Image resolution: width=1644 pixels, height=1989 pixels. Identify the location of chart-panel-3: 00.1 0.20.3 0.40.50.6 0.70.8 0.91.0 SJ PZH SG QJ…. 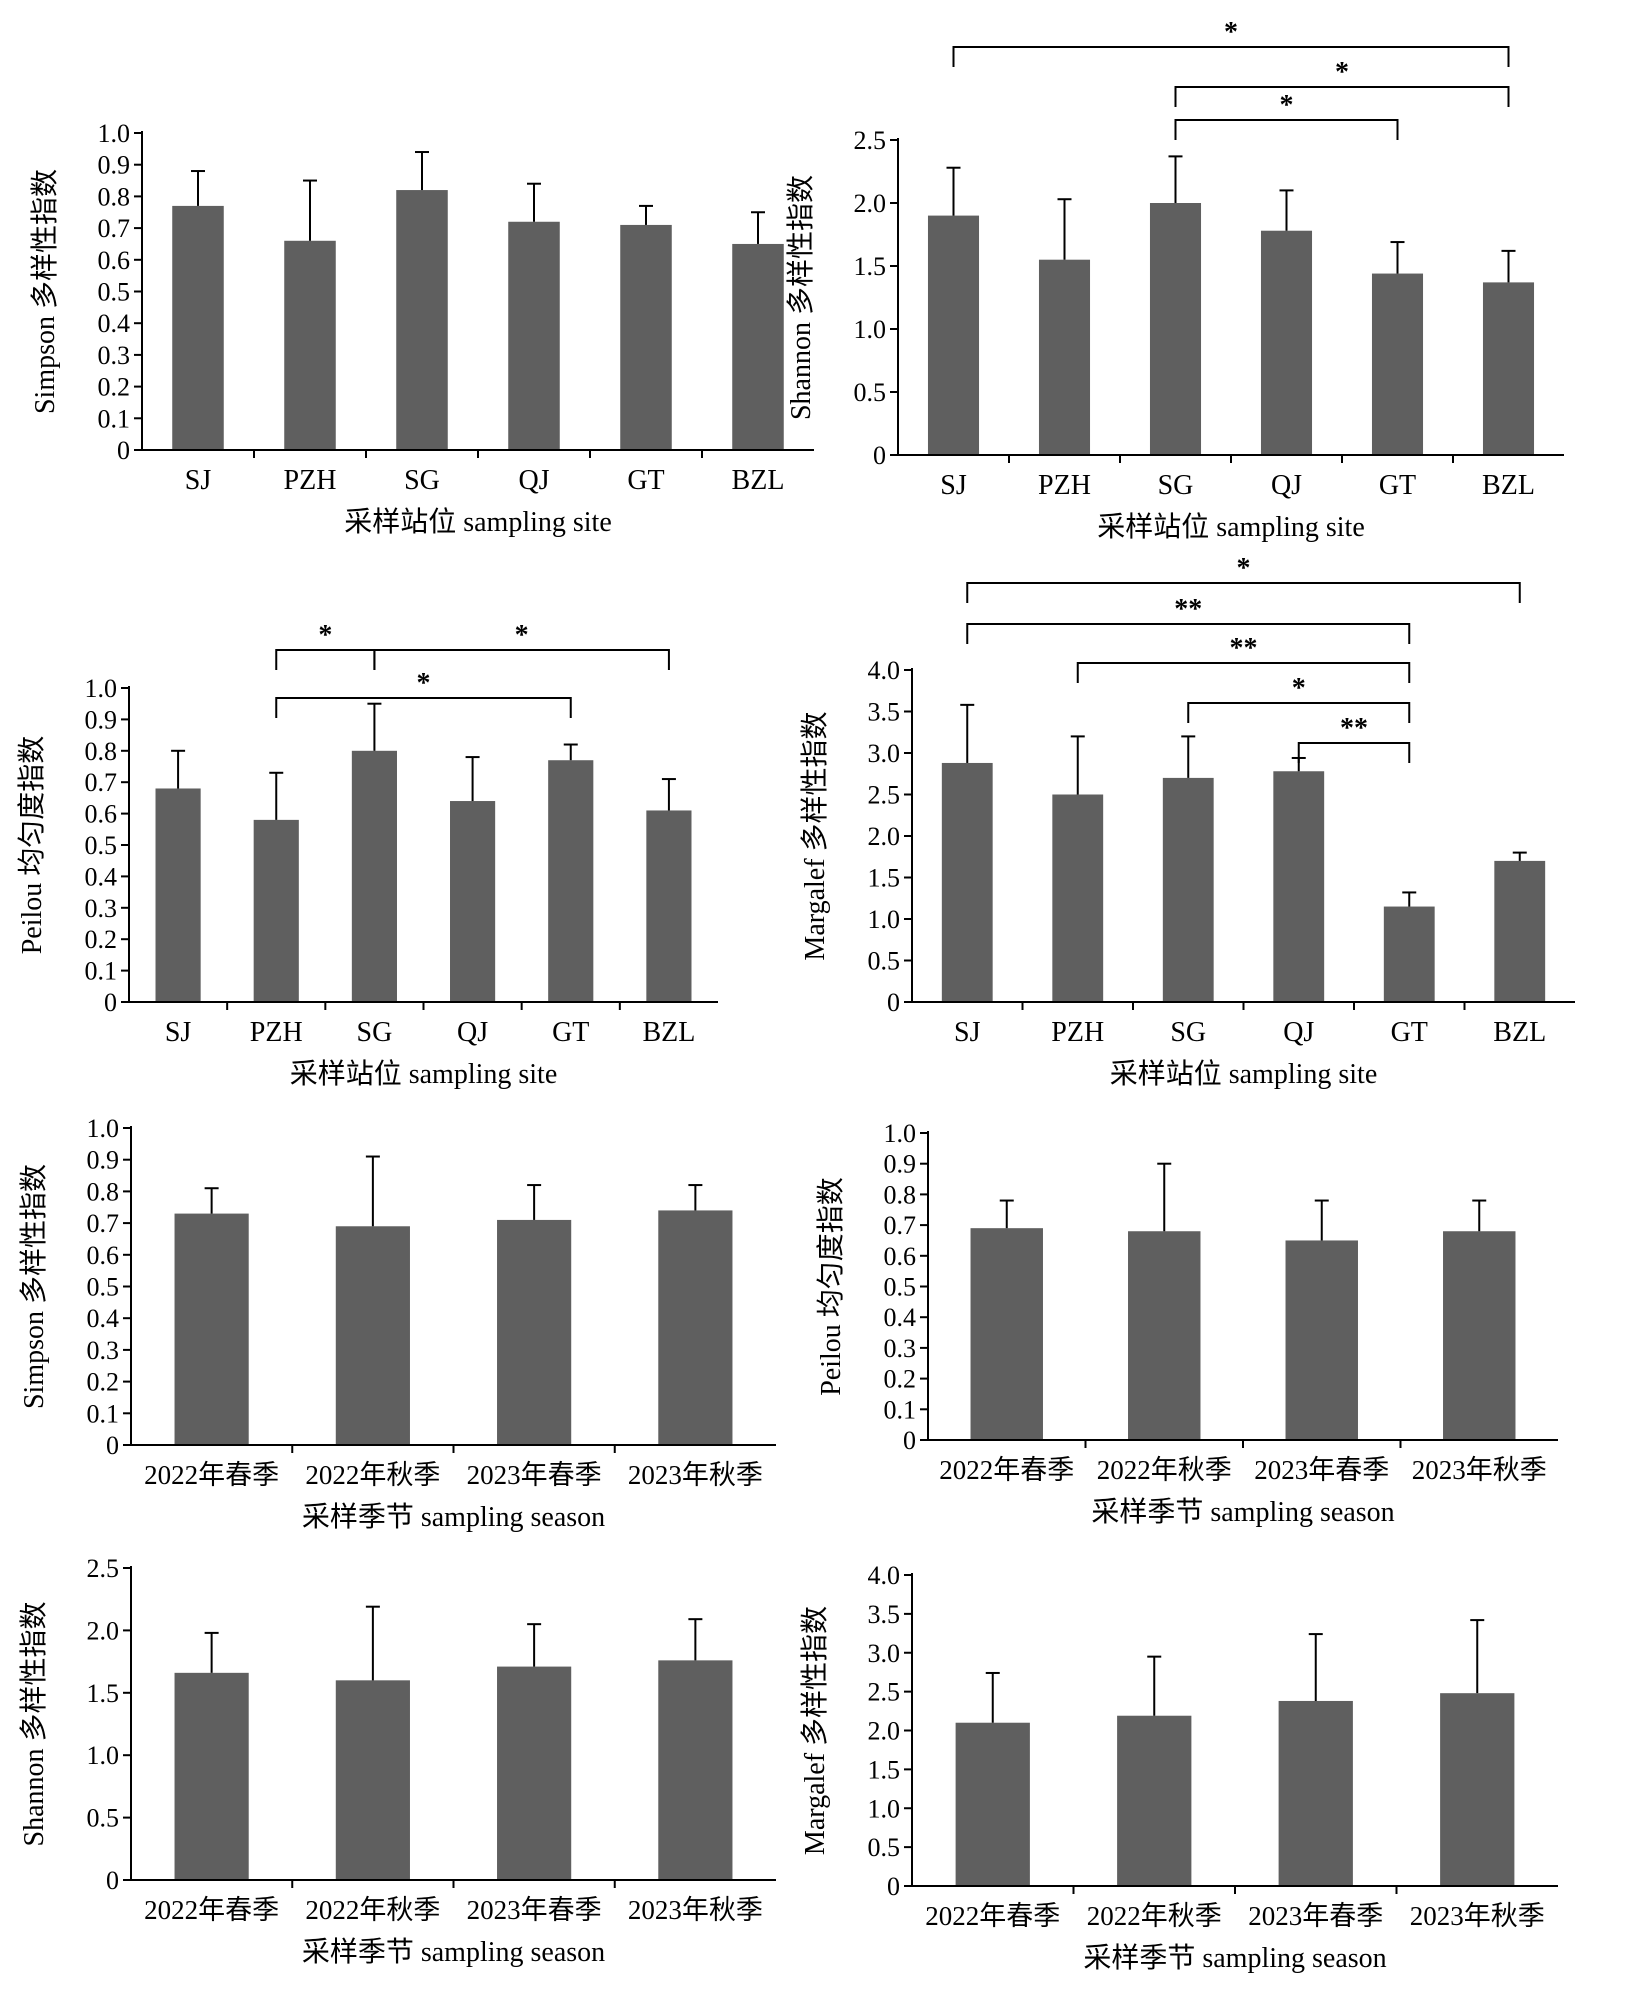
(367, 855).